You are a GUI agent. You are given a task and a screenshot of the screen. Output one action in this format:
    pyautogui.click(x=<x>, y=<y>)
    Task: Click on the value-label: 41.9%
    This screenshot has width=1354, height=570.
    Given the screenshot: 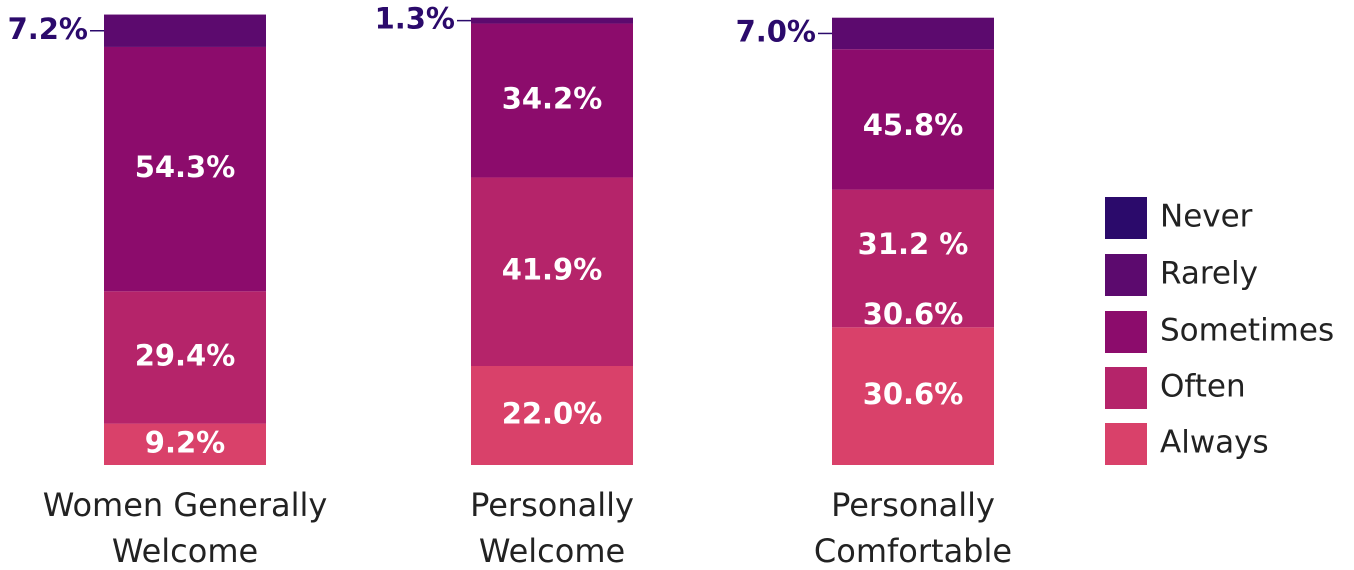 What is the action you would take?
    pyautogui.click(x=552, y=270)
    